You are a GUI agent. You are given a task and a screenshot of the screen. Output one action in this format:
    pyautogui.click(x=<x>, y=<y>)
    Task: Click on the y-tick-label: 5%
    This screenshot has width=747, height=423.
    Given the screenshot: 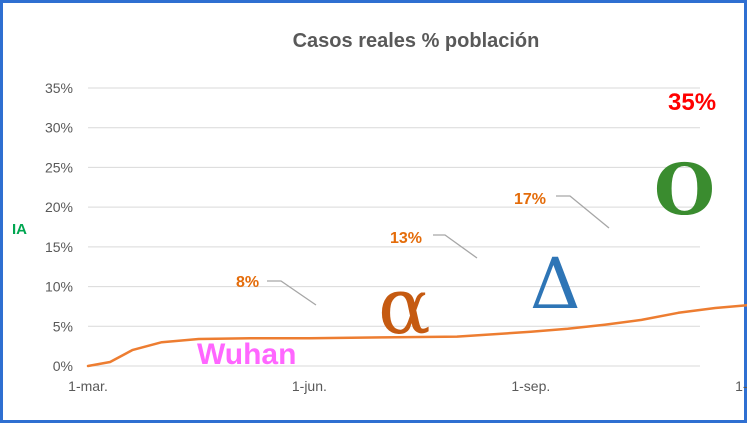 What is the action you would take?
    pyautogui.click(x=63, y=326)
    